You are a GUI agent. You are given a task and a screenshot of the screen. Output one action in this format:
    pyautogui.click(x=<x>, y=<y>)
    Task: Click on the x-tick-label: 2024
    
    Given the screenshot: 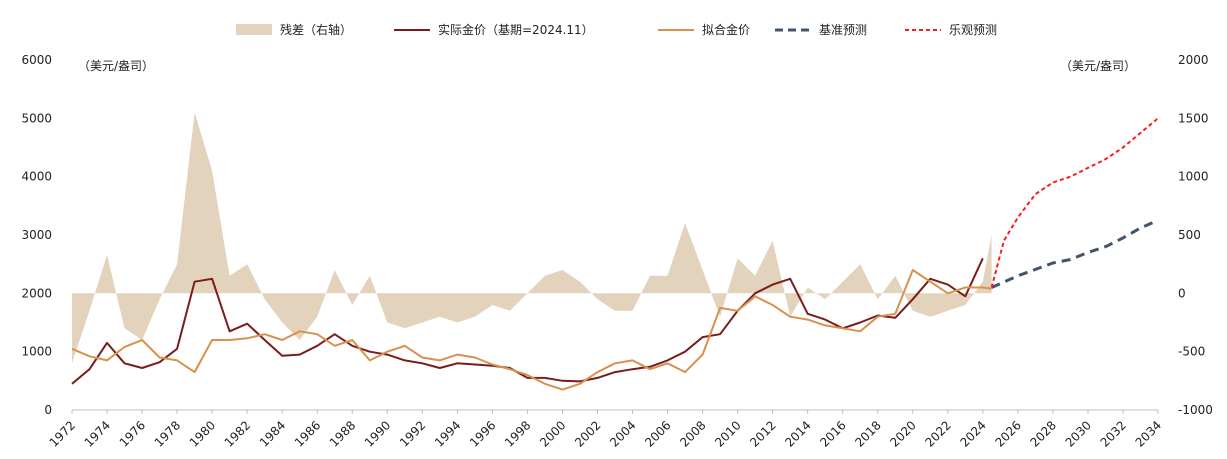 What is the action you would take?
    pyautogui.click(x=972, y=433)
    